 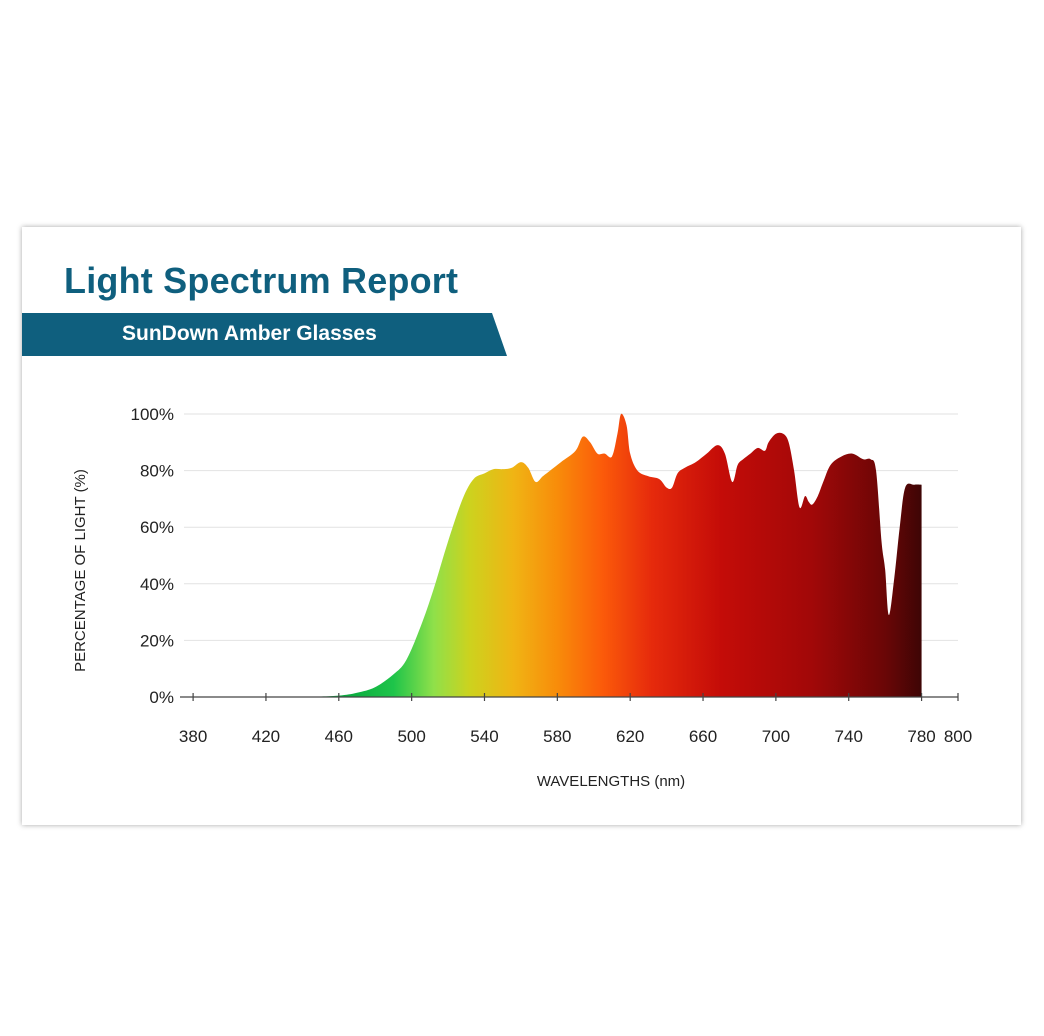 I want to click on x-tick-label-540: 540, so click(x=484, y=736).